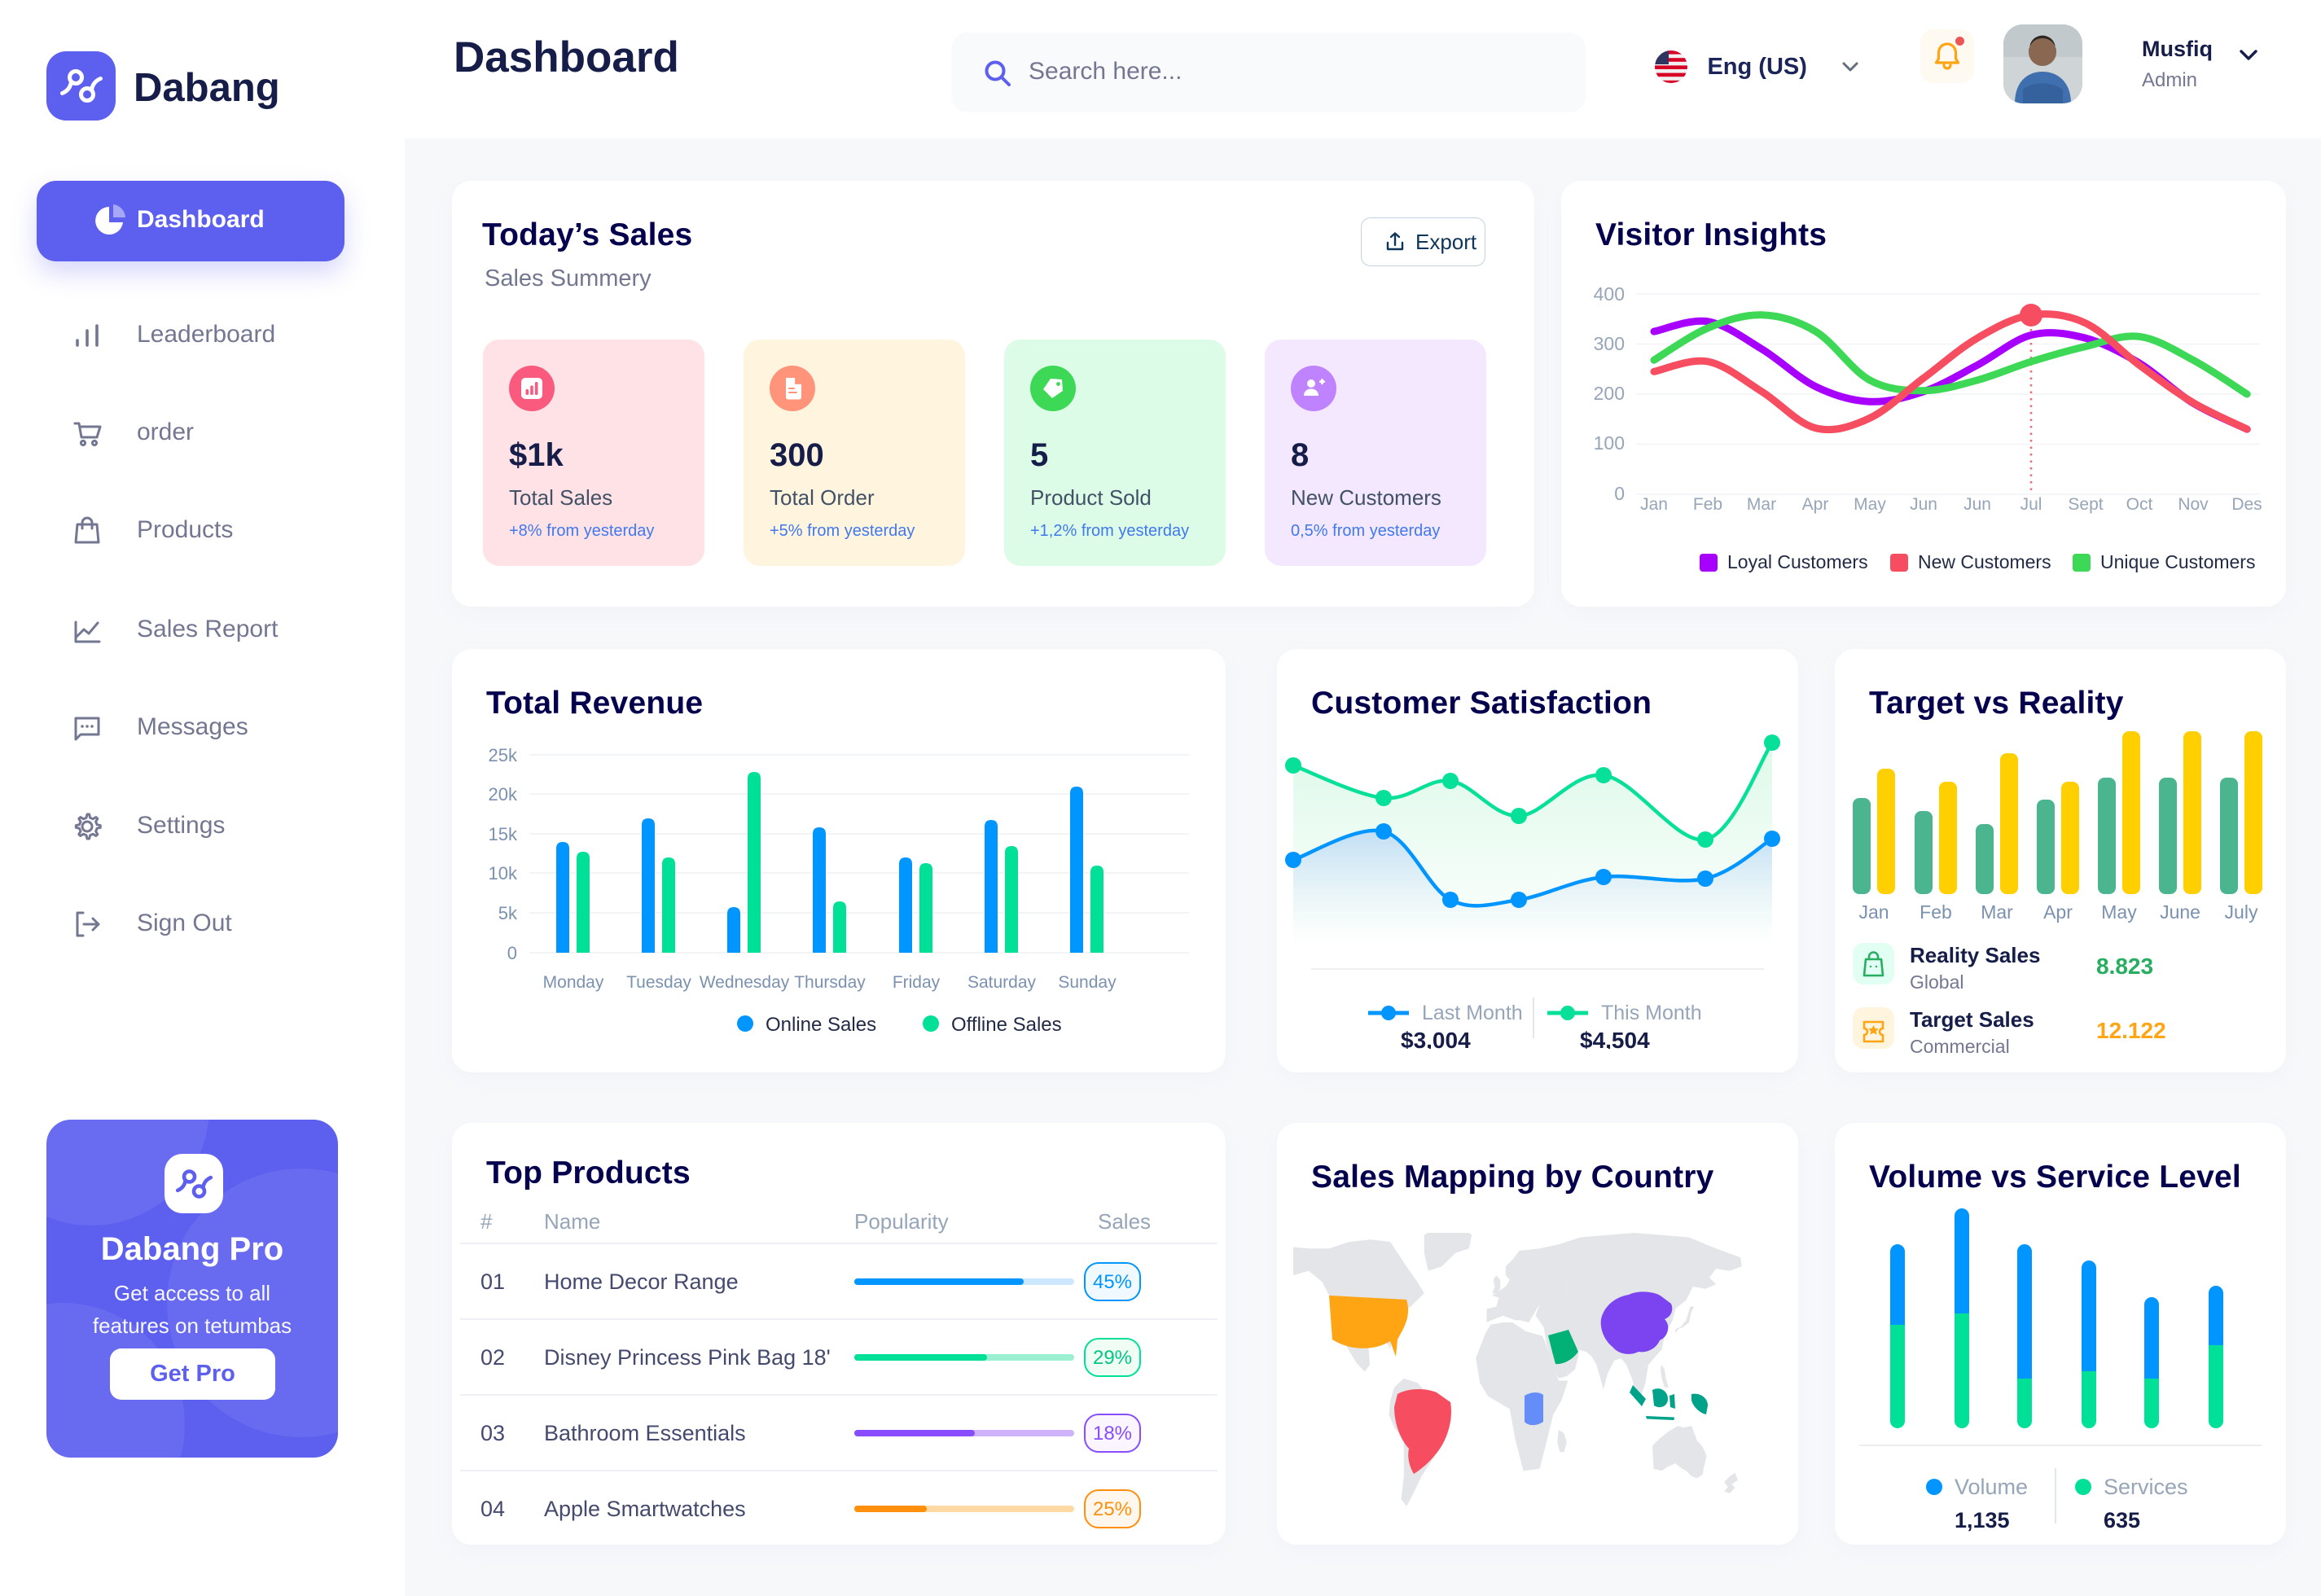  Describe the element at coordinates (1797, 561) in the screenshot. I see `svg-text: Loyal Customers` at that location.